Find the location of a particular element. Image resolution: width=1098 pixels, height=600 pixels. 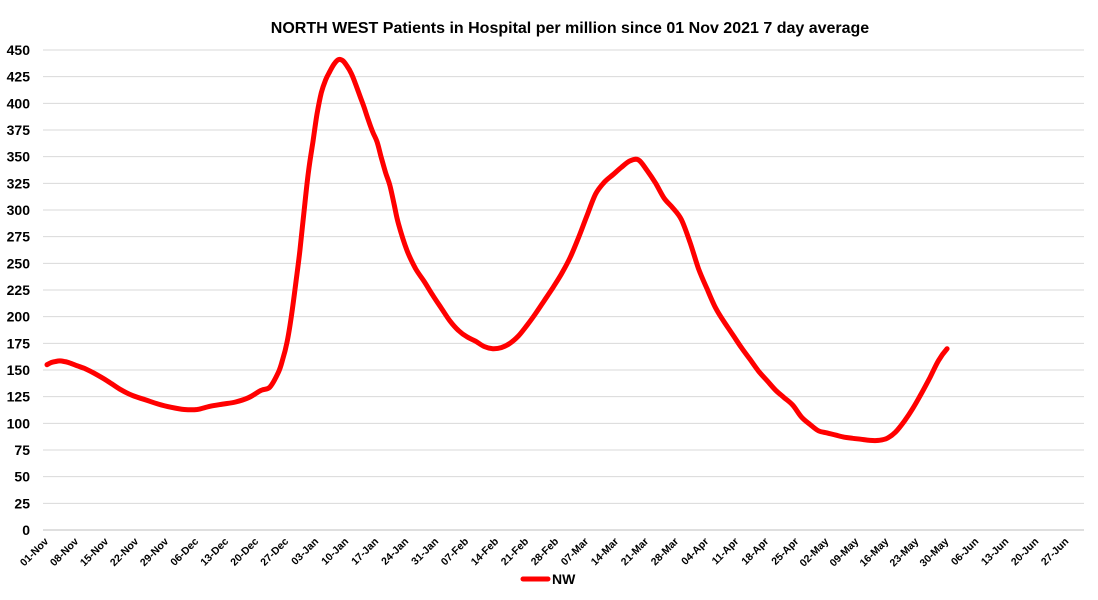

x-tick-label: 08-Nov is located at coordinates (64, 552).